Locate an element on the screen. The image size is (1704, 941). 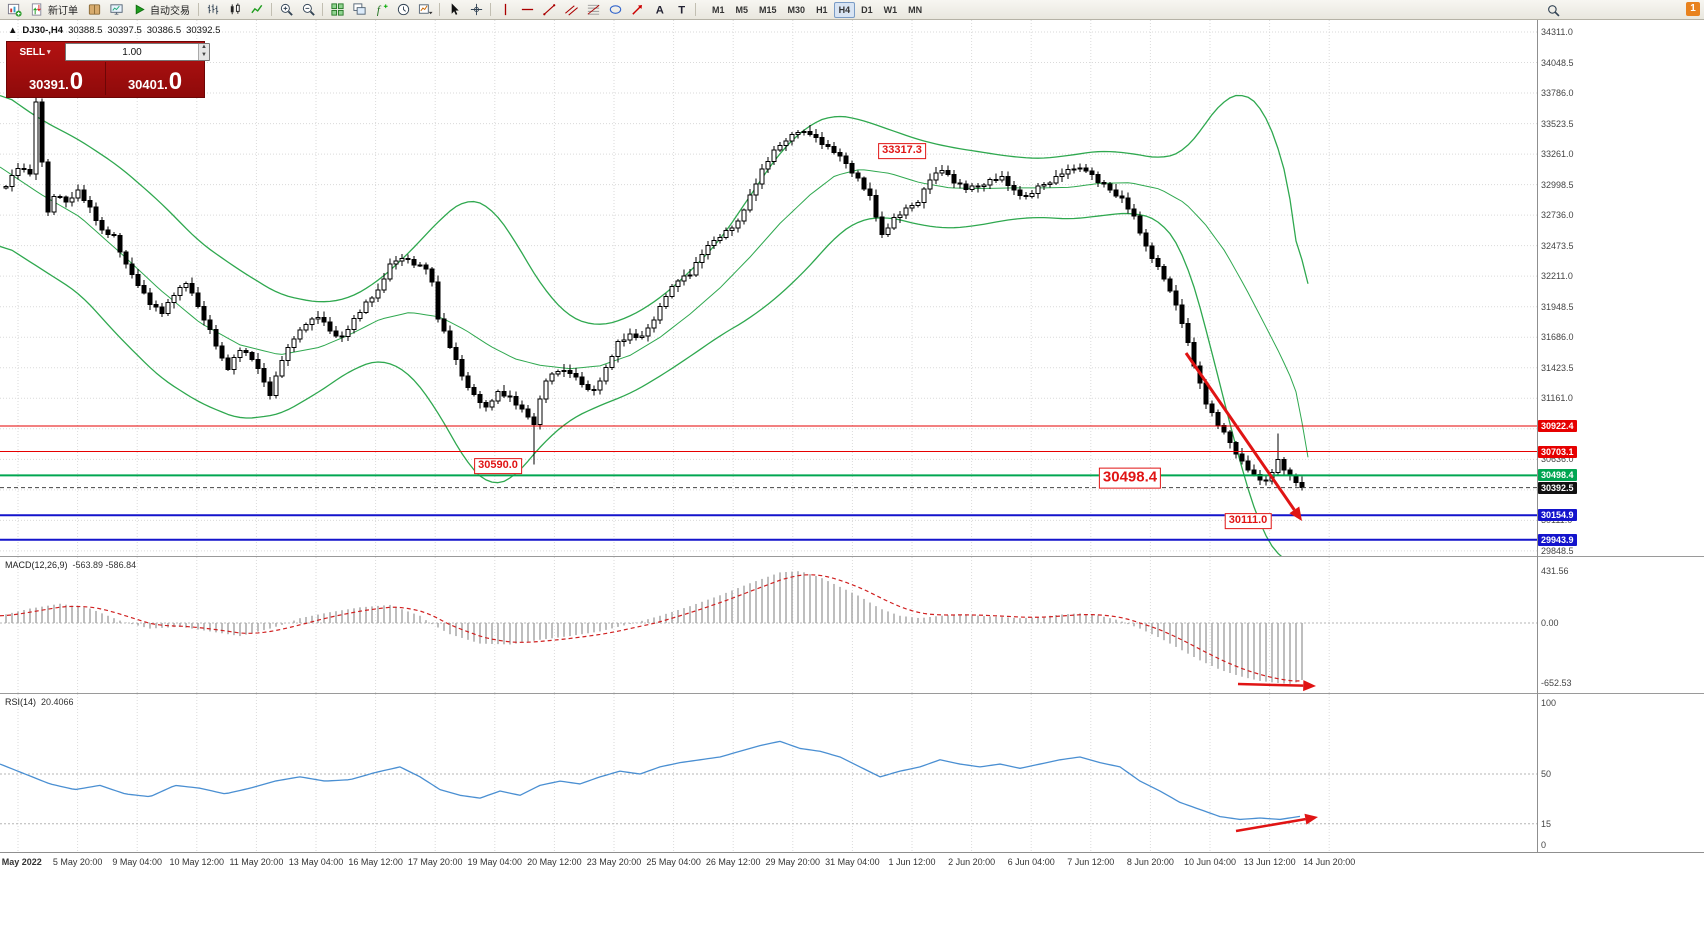
timeframe-toolbar: M1 M5 M15 M30 H1 H4 D1 W1 MN is located at coordinates (817, 9).